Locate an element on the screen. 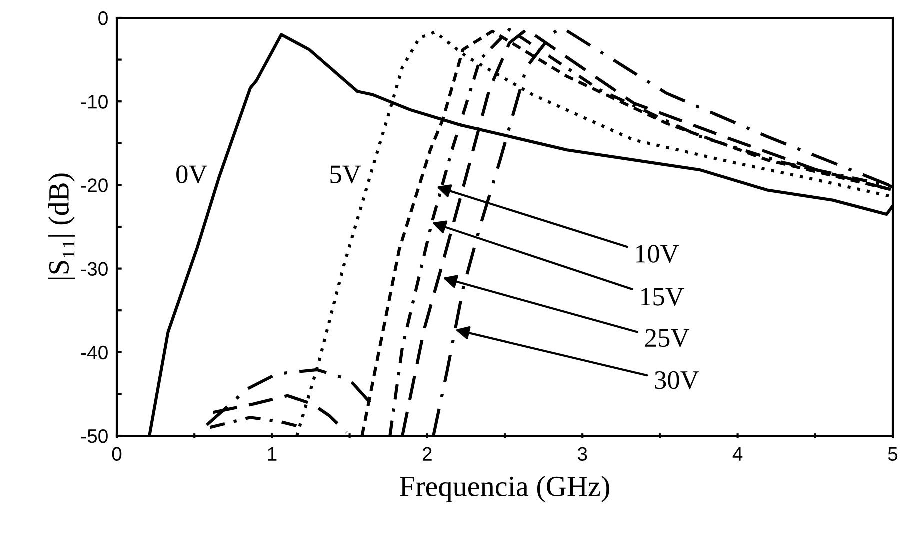 The height and width of the screenshot is (538, 906). y-tick-label: -20 is located at coordinates (94, 185).